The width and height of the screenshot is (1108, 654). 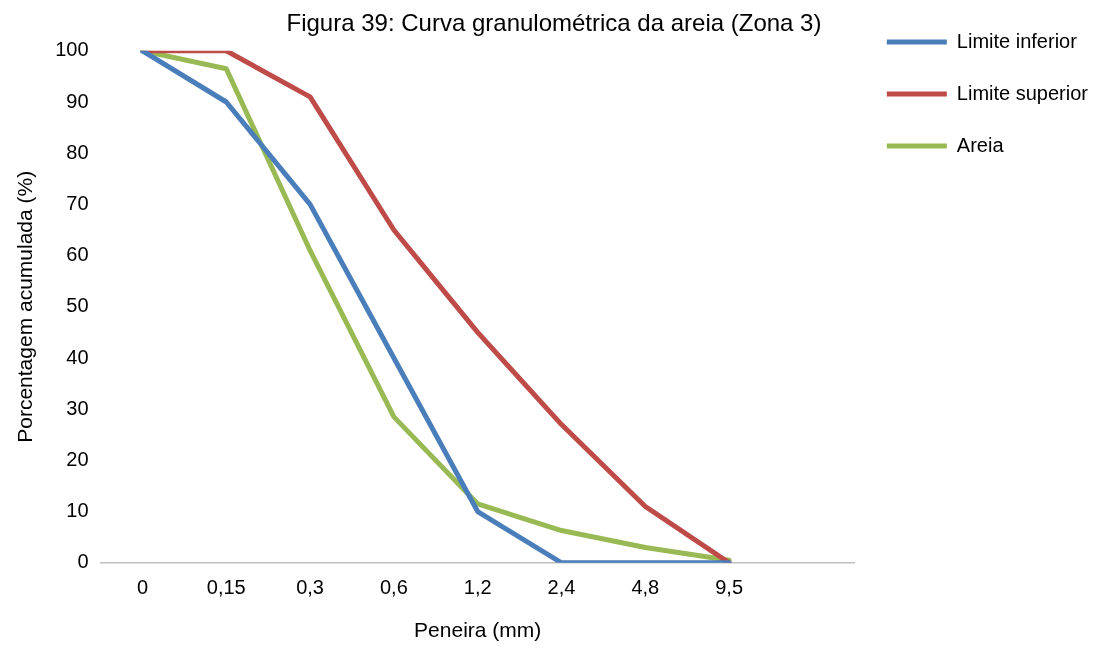 What do you see at coordinates (77, 510) in the screenshot?
I see `y-tick-label: 10` at bounding box center [77, 510].